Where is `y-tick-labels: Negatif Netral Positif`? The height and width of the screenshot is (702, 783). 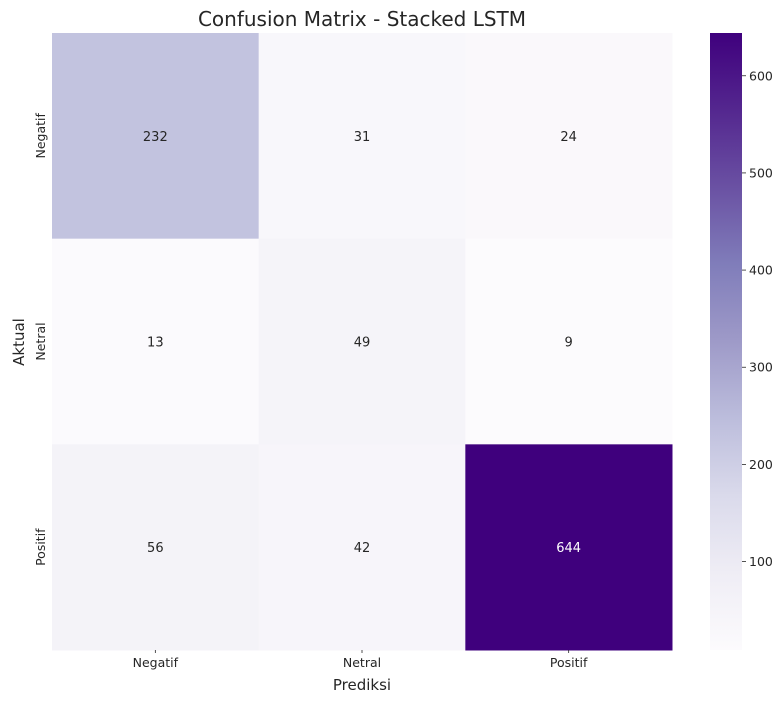 y-tick-labels: Negatif Netral Positif is located at coordinates (40, 339).